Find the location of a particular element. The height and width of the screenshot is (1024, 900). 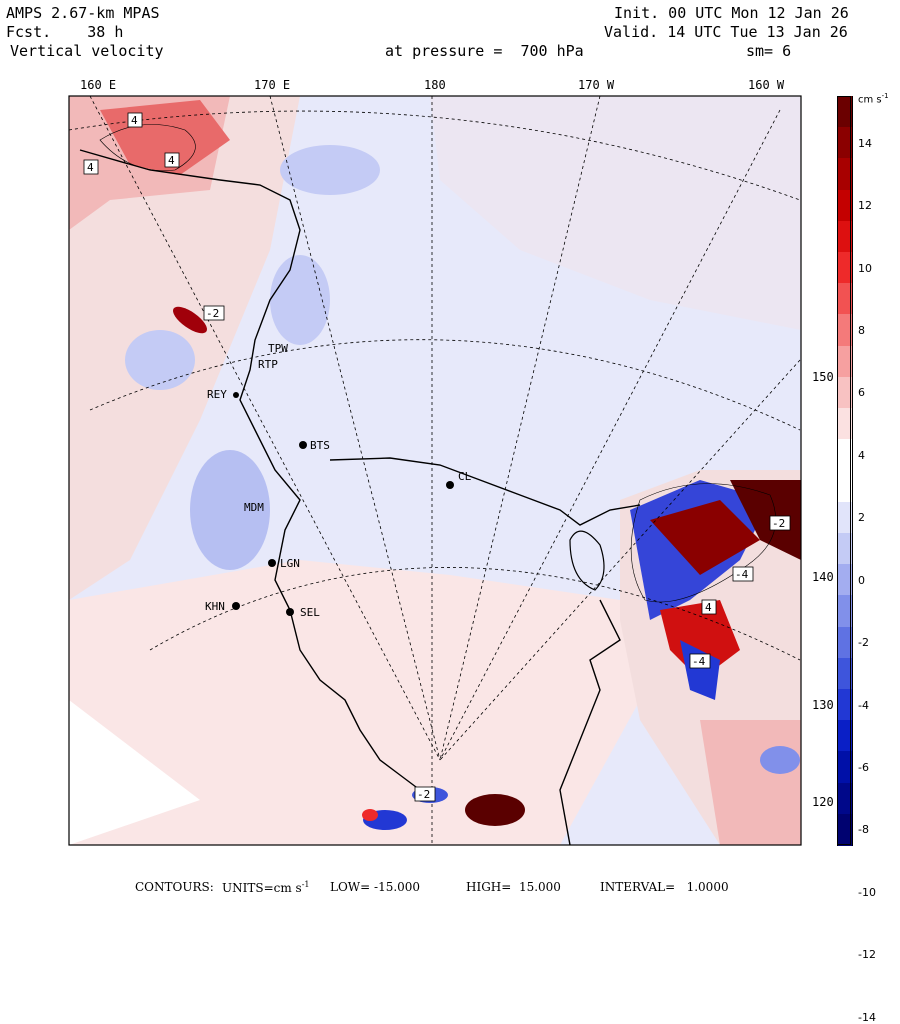

station-label-cl: CL is located at coordinates (465, 476).